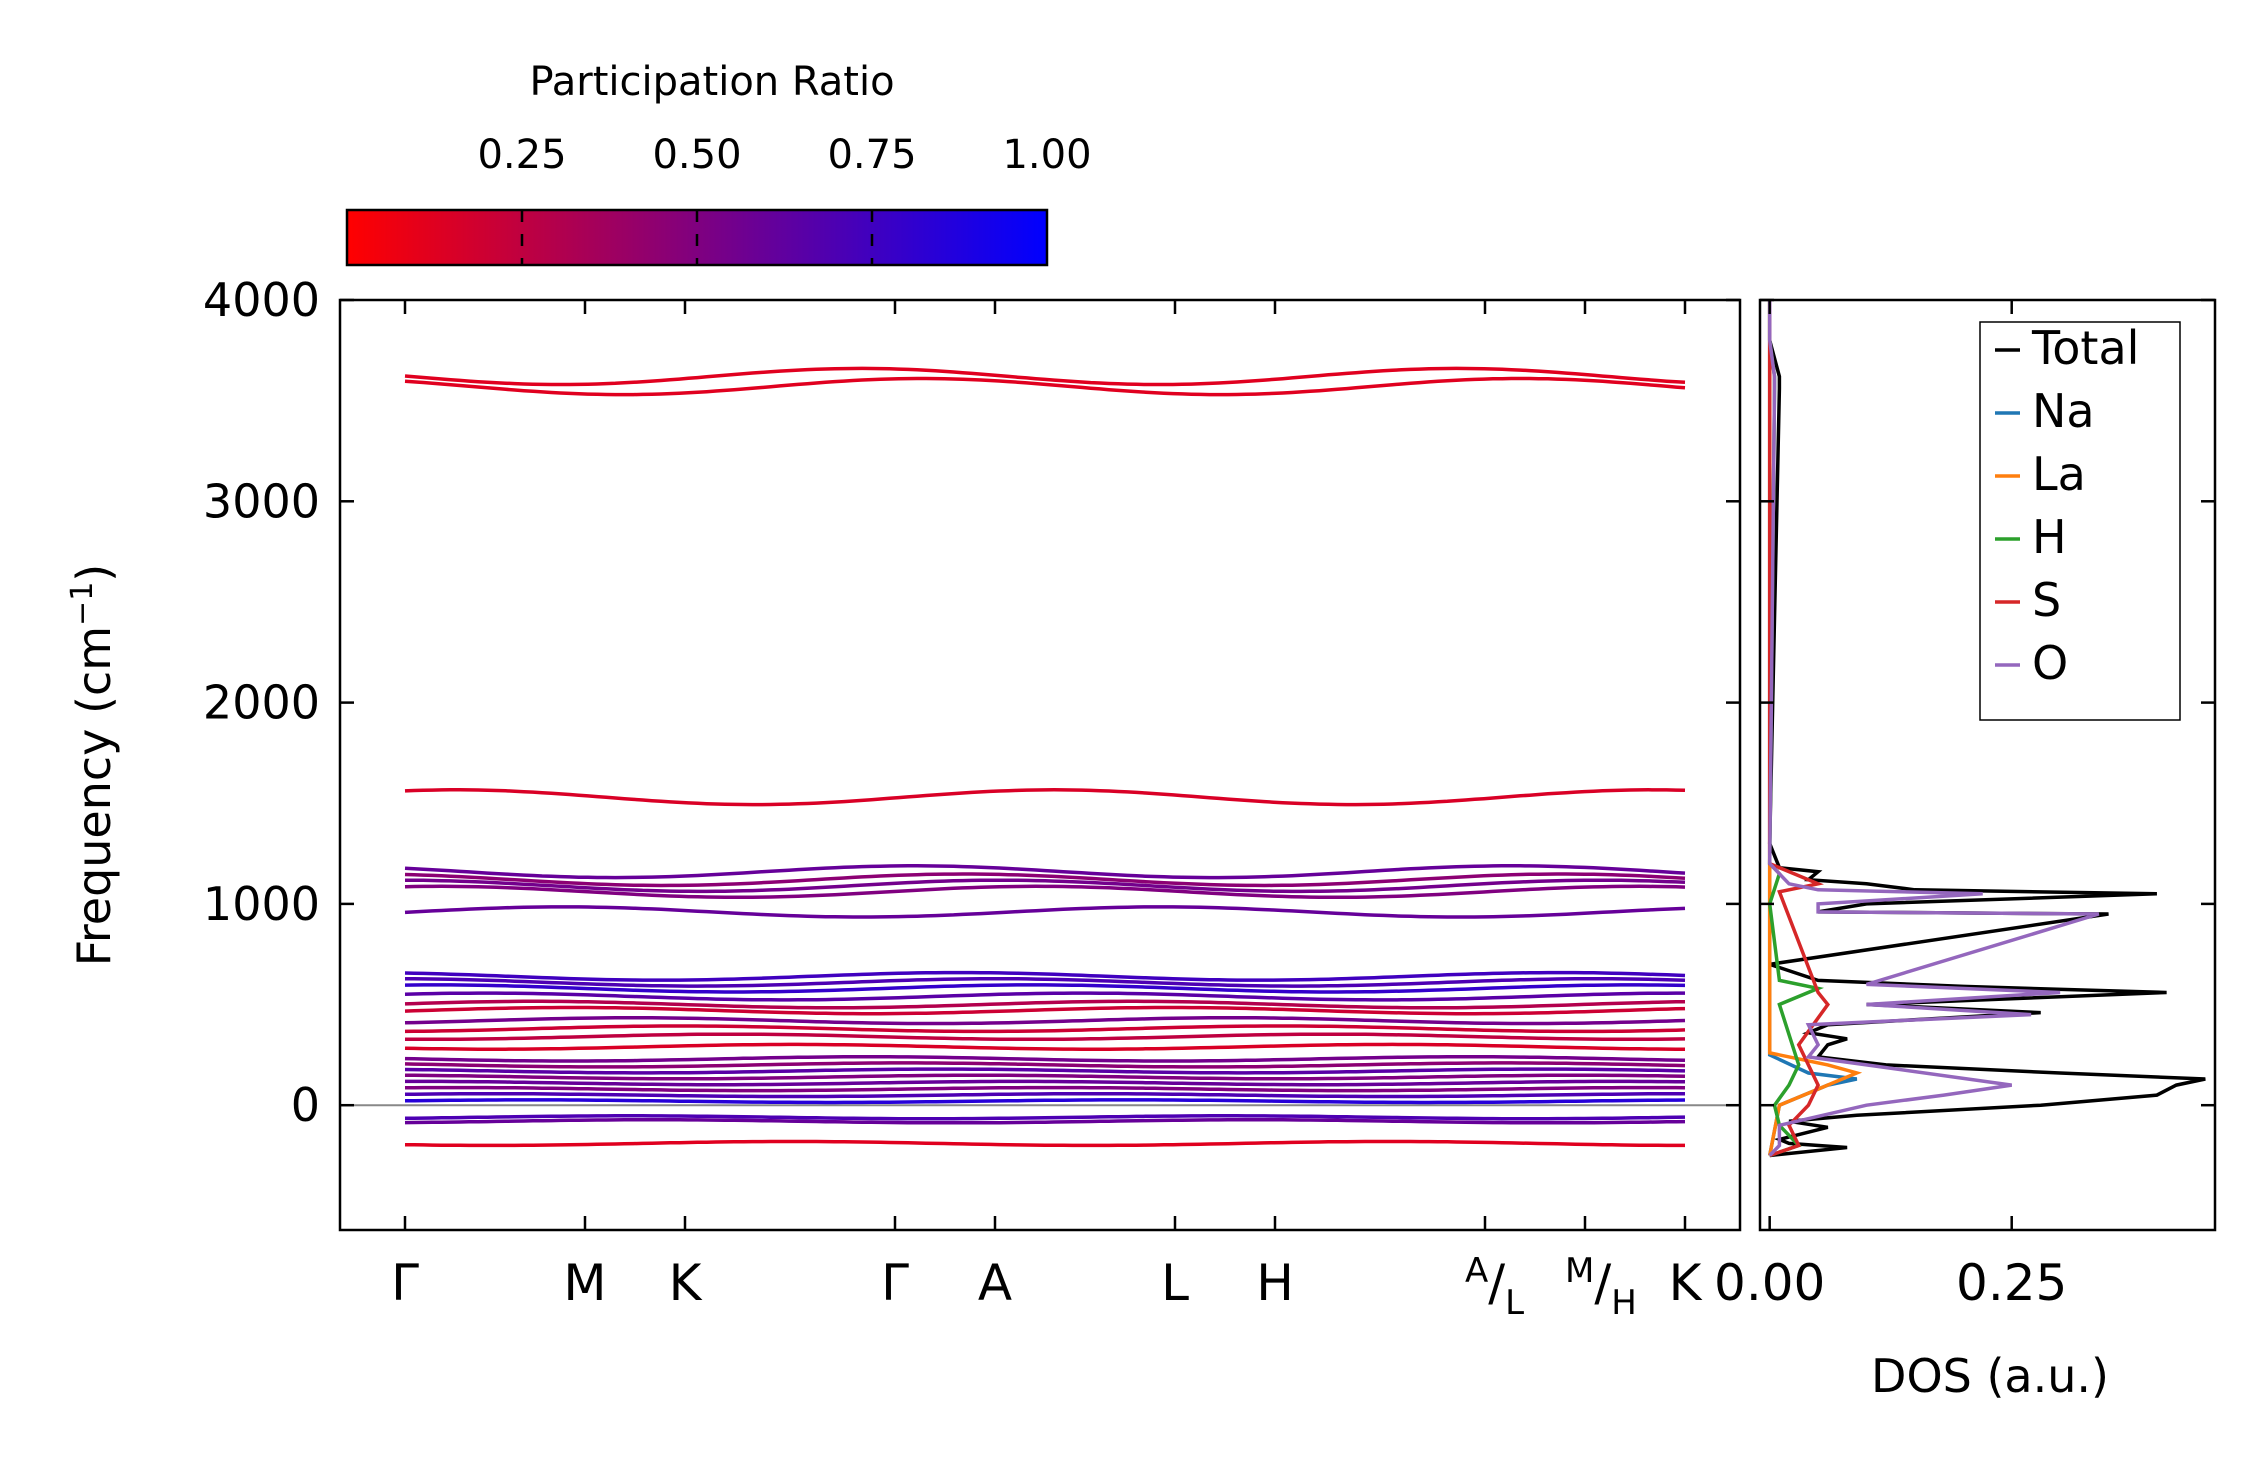  I want to click on dos-lines, so click(1986, 729).